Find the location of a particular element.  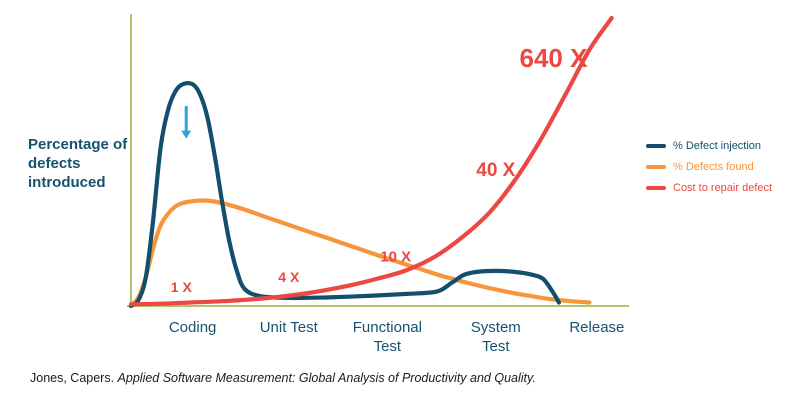

x-tick-label: Unit Test is located at coordinates (288, 327).